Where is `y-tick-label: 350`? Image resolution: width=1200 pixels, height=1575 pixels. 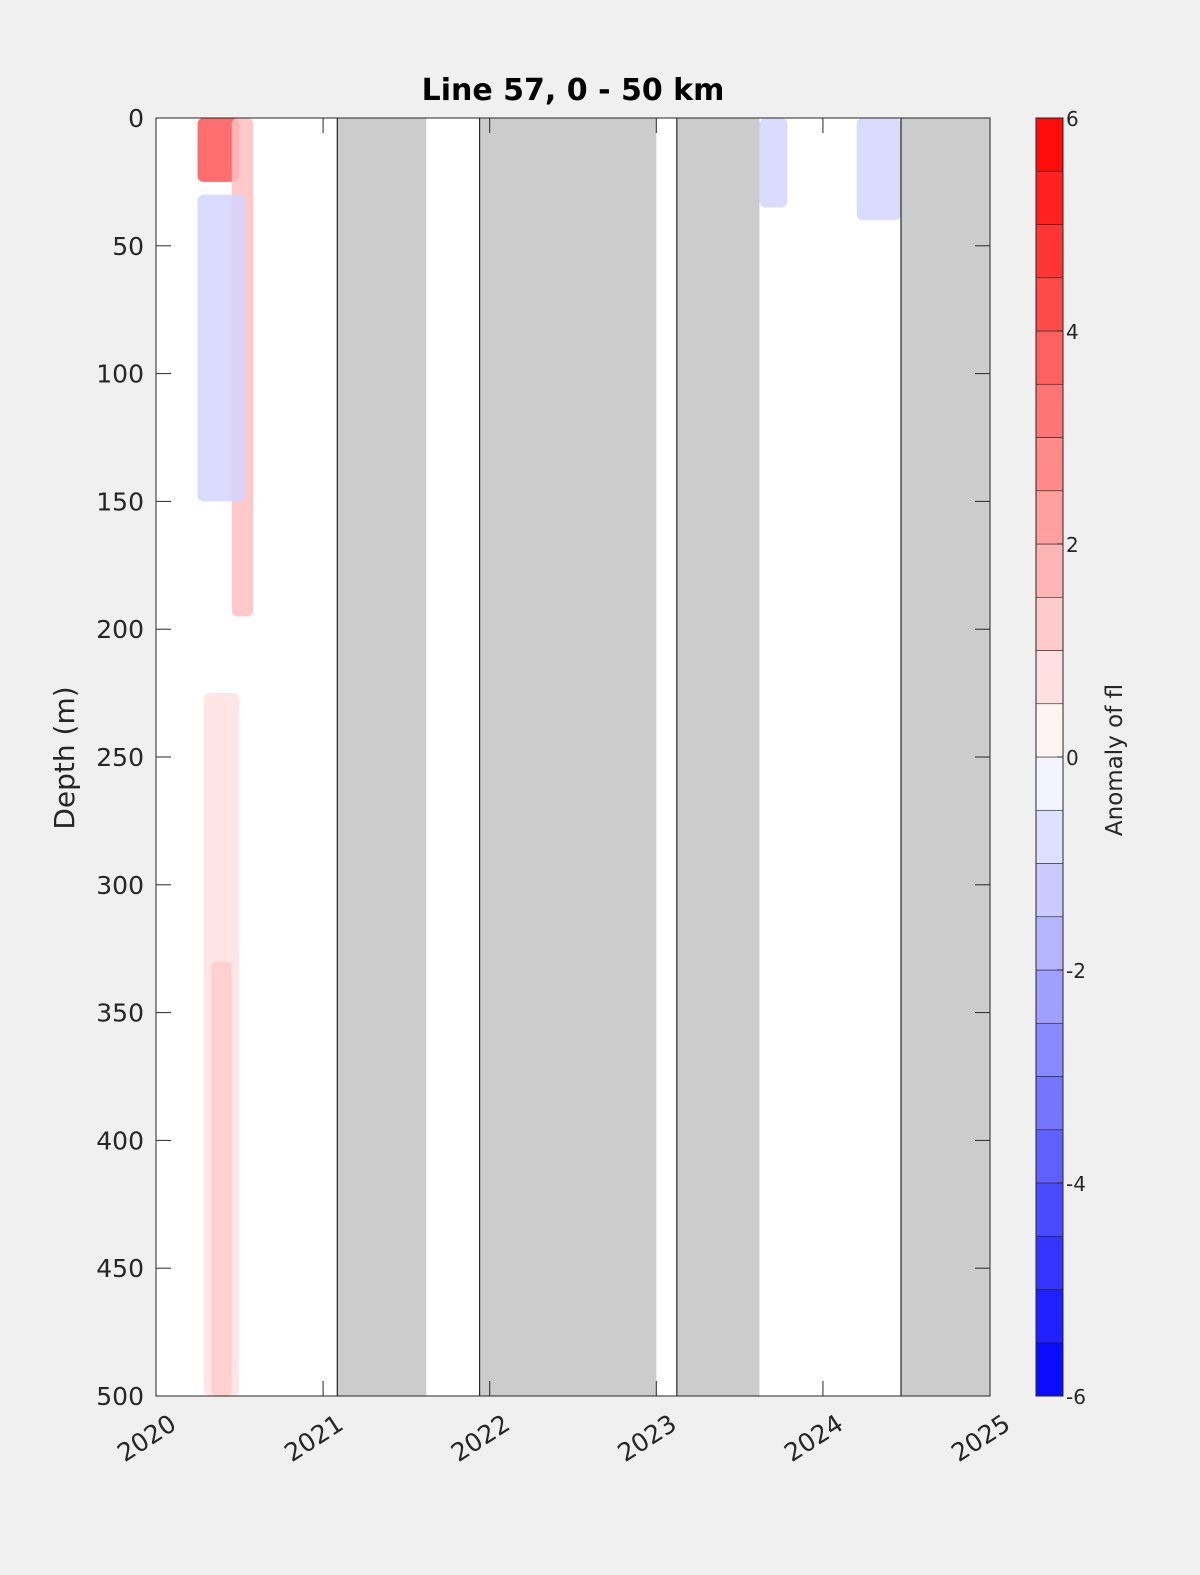 y-tick-label: 350 is located at coordinates (120, 1013).